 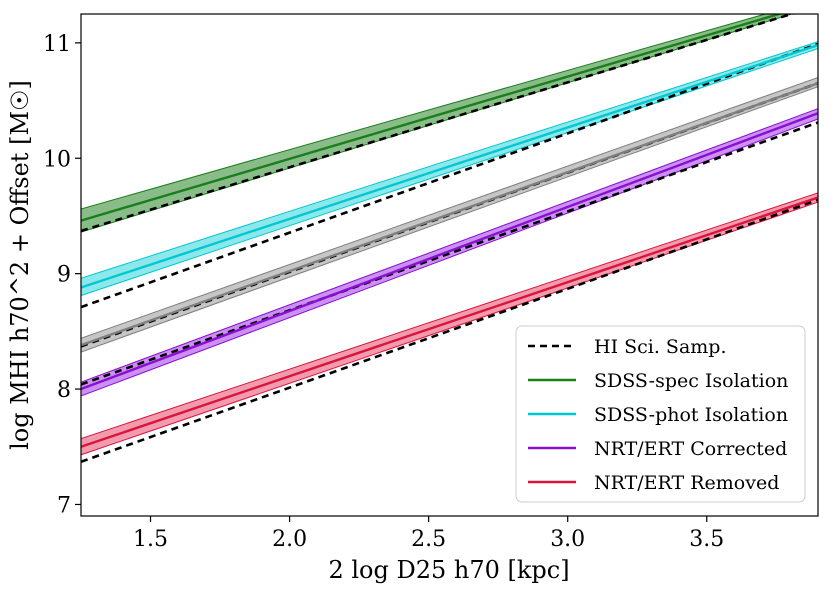 What do you see at coordinates (64, 505) in the screenshot?
I see `y-tick-label: 7` at bounding box center [64, 505].